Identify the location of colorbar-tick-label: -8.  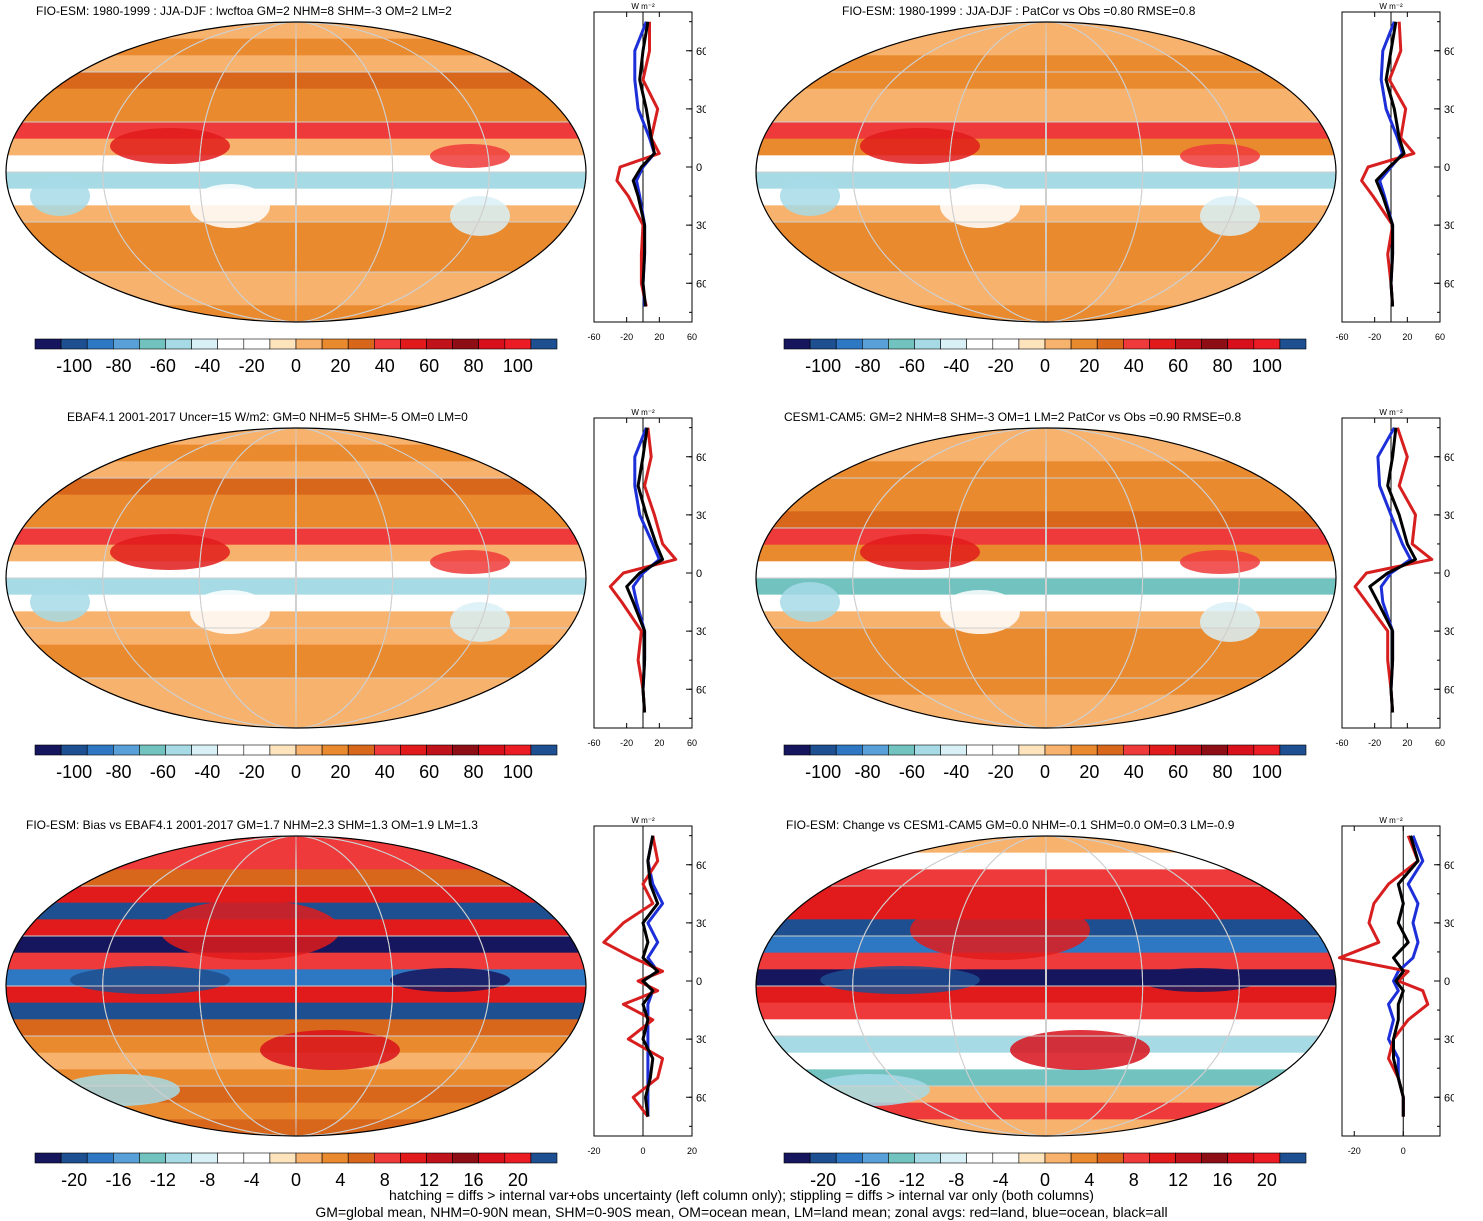
(207, 1180).